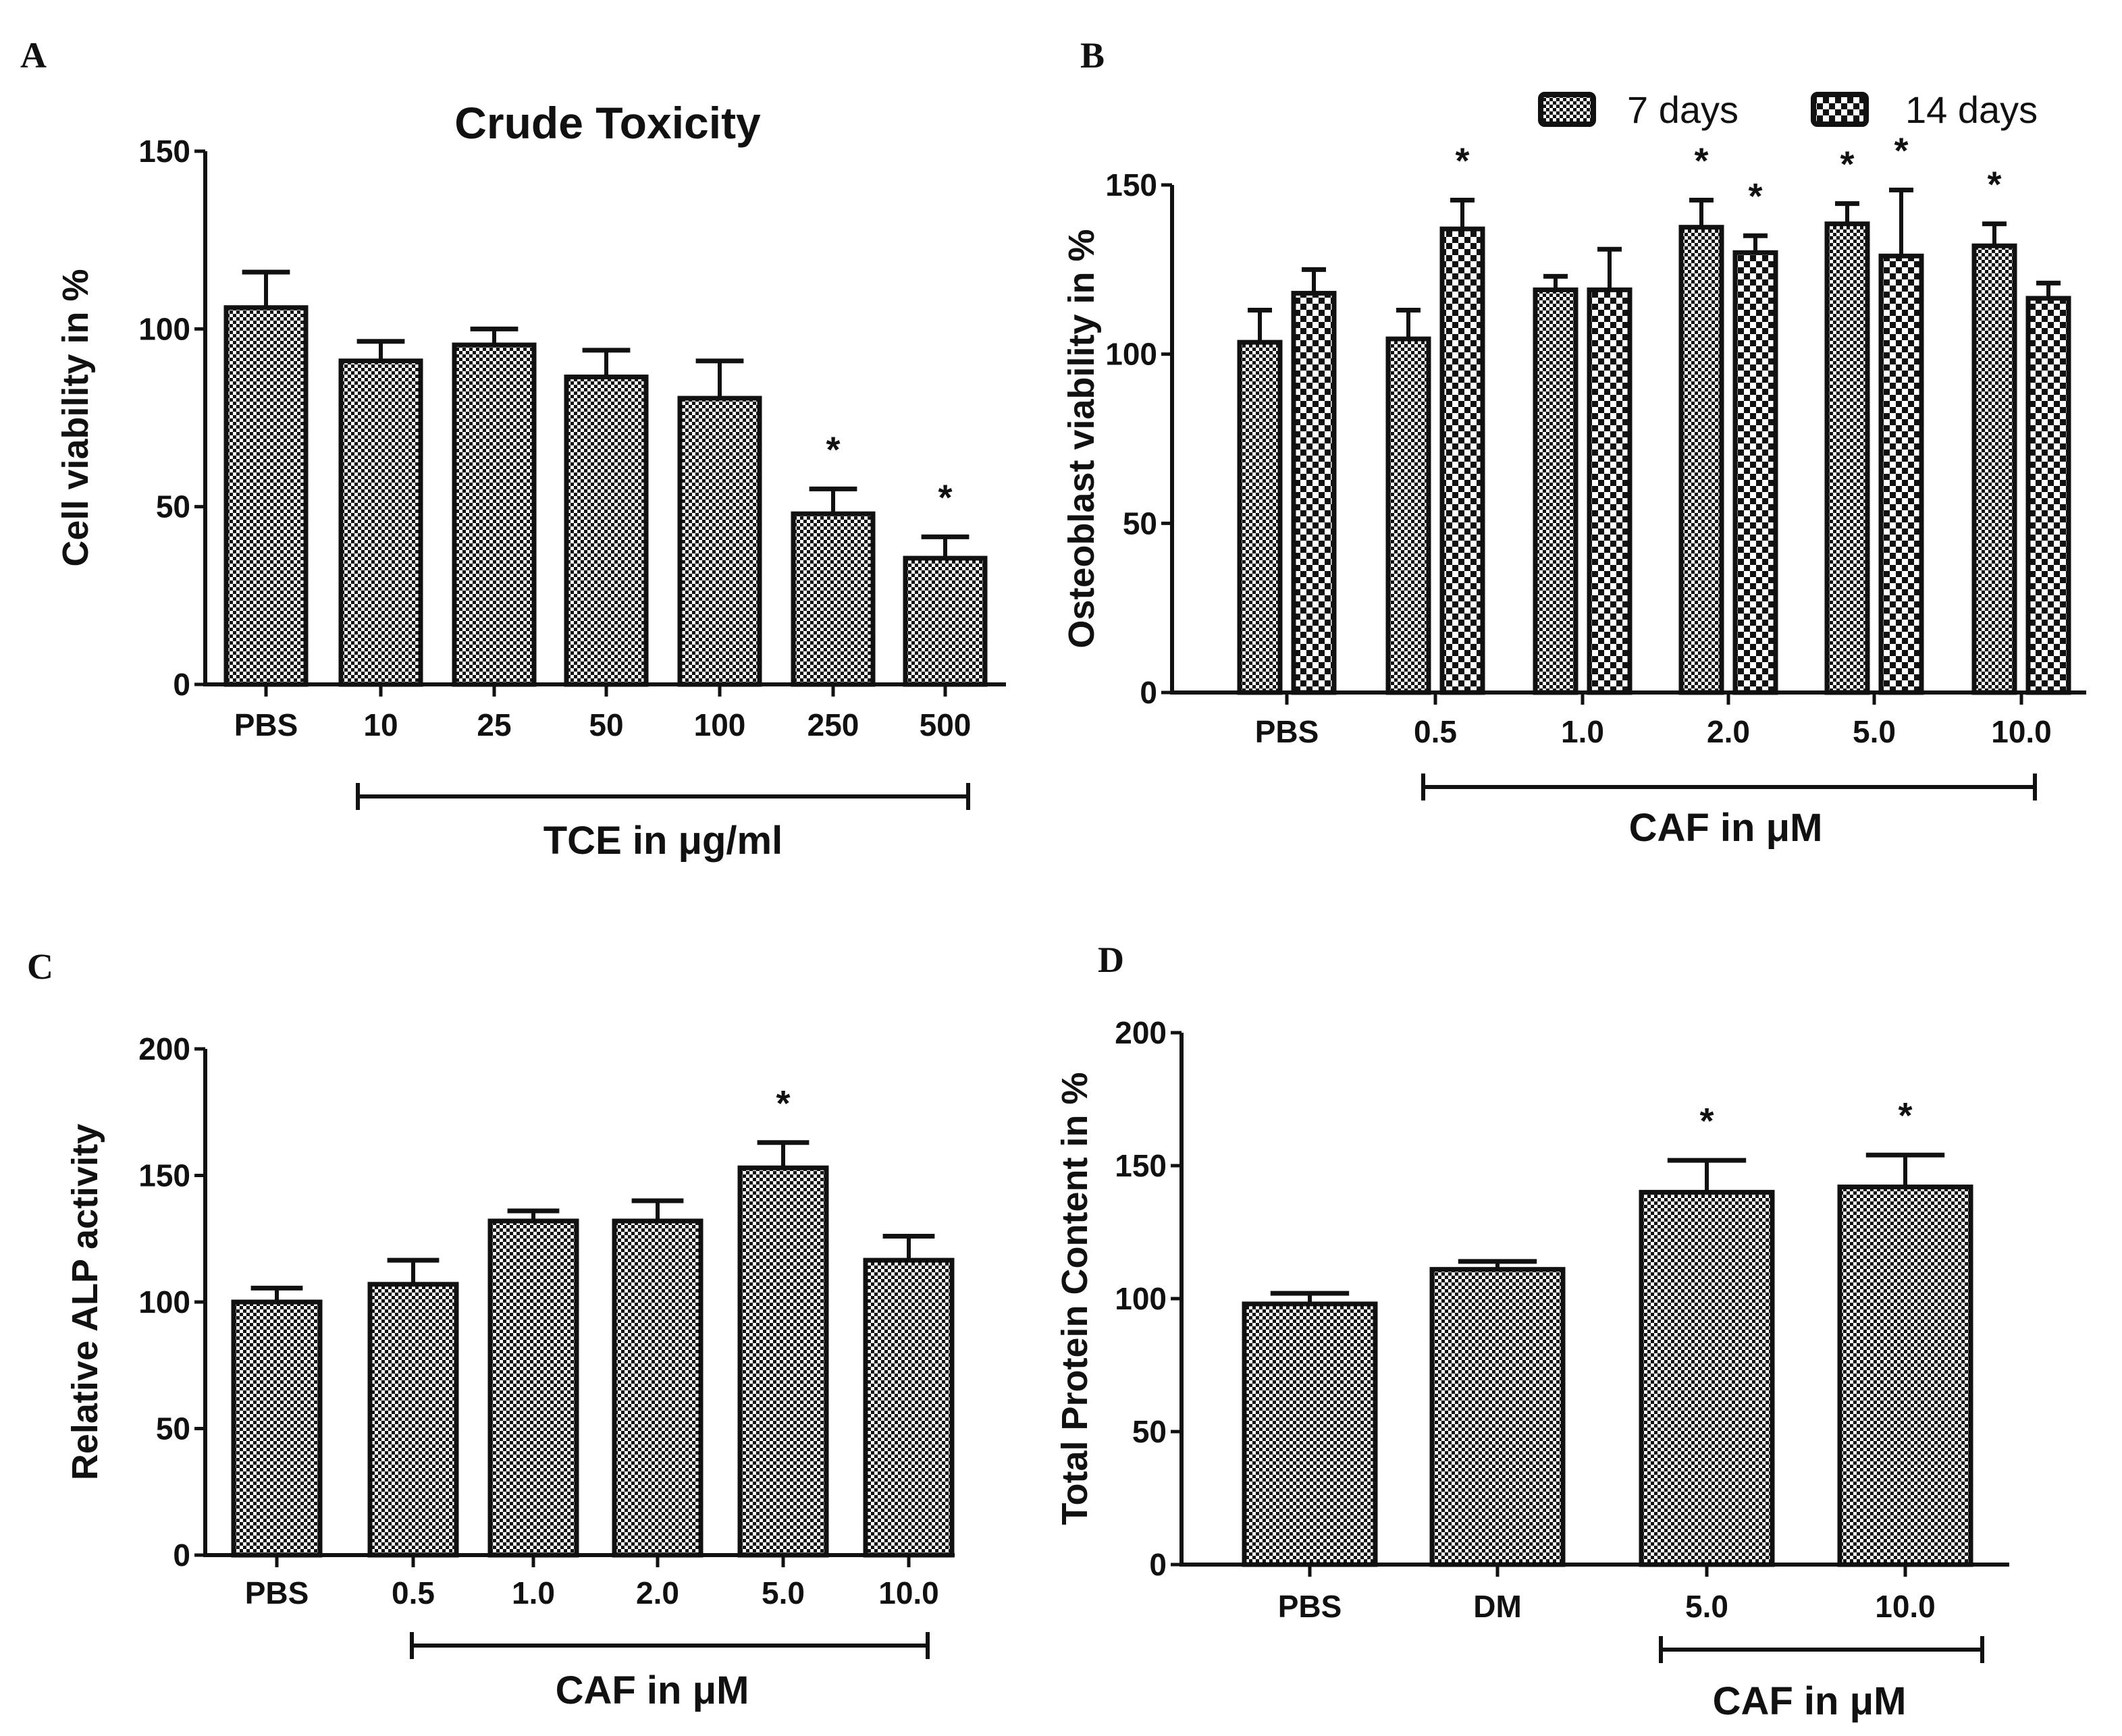 Image resolution: width=2122 pixels, height=1736 pixels. Describe the element at coordinates (1081, 439) in the screenshot. I see `y-axis-label: Osteoblast viability in %` at that location.